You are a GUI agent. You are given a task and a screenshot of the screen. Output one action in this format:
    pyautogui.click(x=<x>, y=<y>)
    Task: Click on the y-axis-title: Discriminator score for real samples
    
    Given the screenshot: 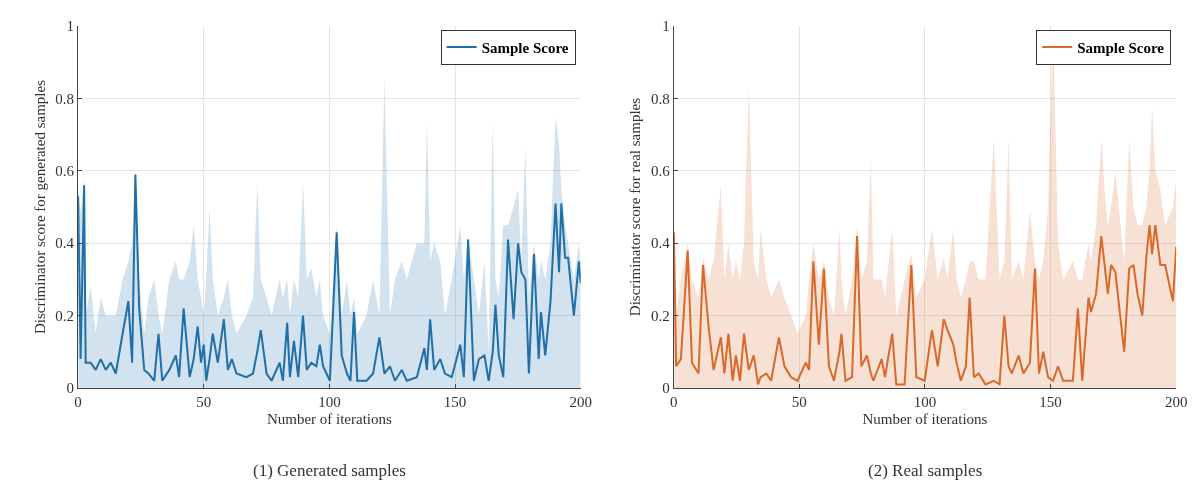 What is the action you would take?
    pyautogui.click(x=635, y=207)
    